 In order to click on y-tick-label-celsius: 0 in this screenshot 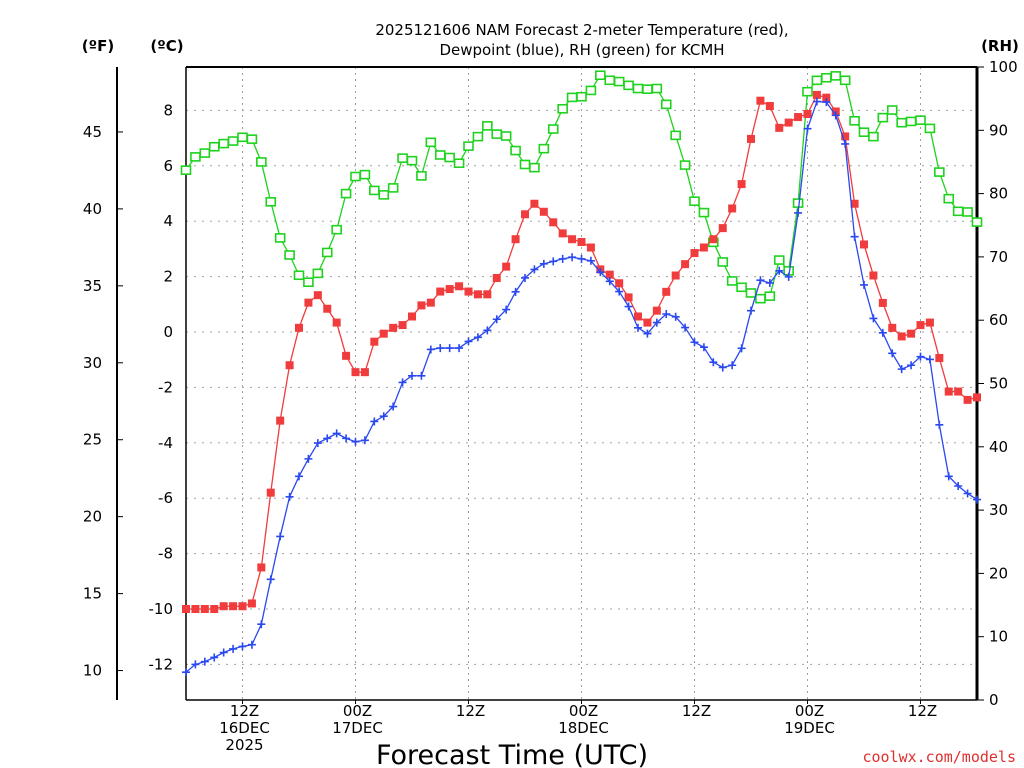, I will do `click(168, 332)`.